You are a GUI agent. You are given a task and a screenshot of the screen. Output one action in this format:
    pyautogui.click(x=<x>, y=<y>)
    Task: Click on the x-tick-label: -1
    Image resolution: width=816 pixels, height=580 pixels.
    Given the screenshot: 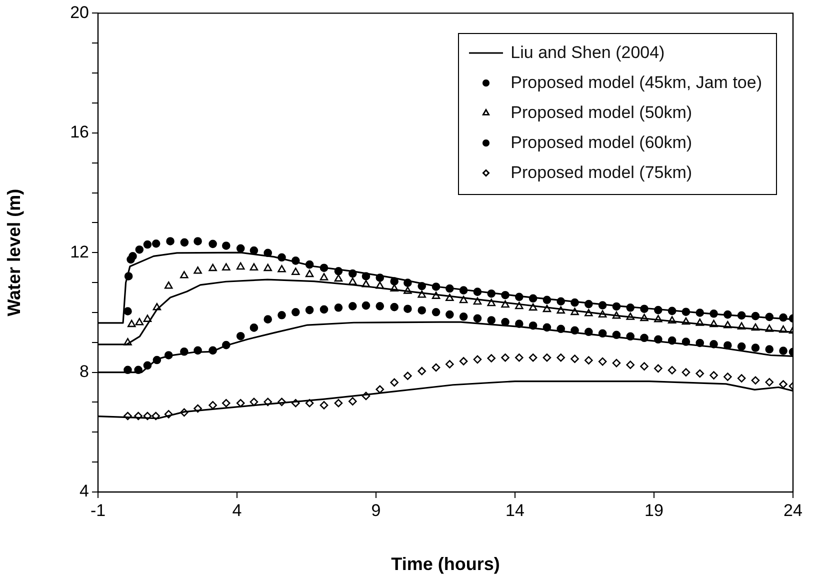 What is the action you would take?
    pyautogui.click(x=98, y=510)
    